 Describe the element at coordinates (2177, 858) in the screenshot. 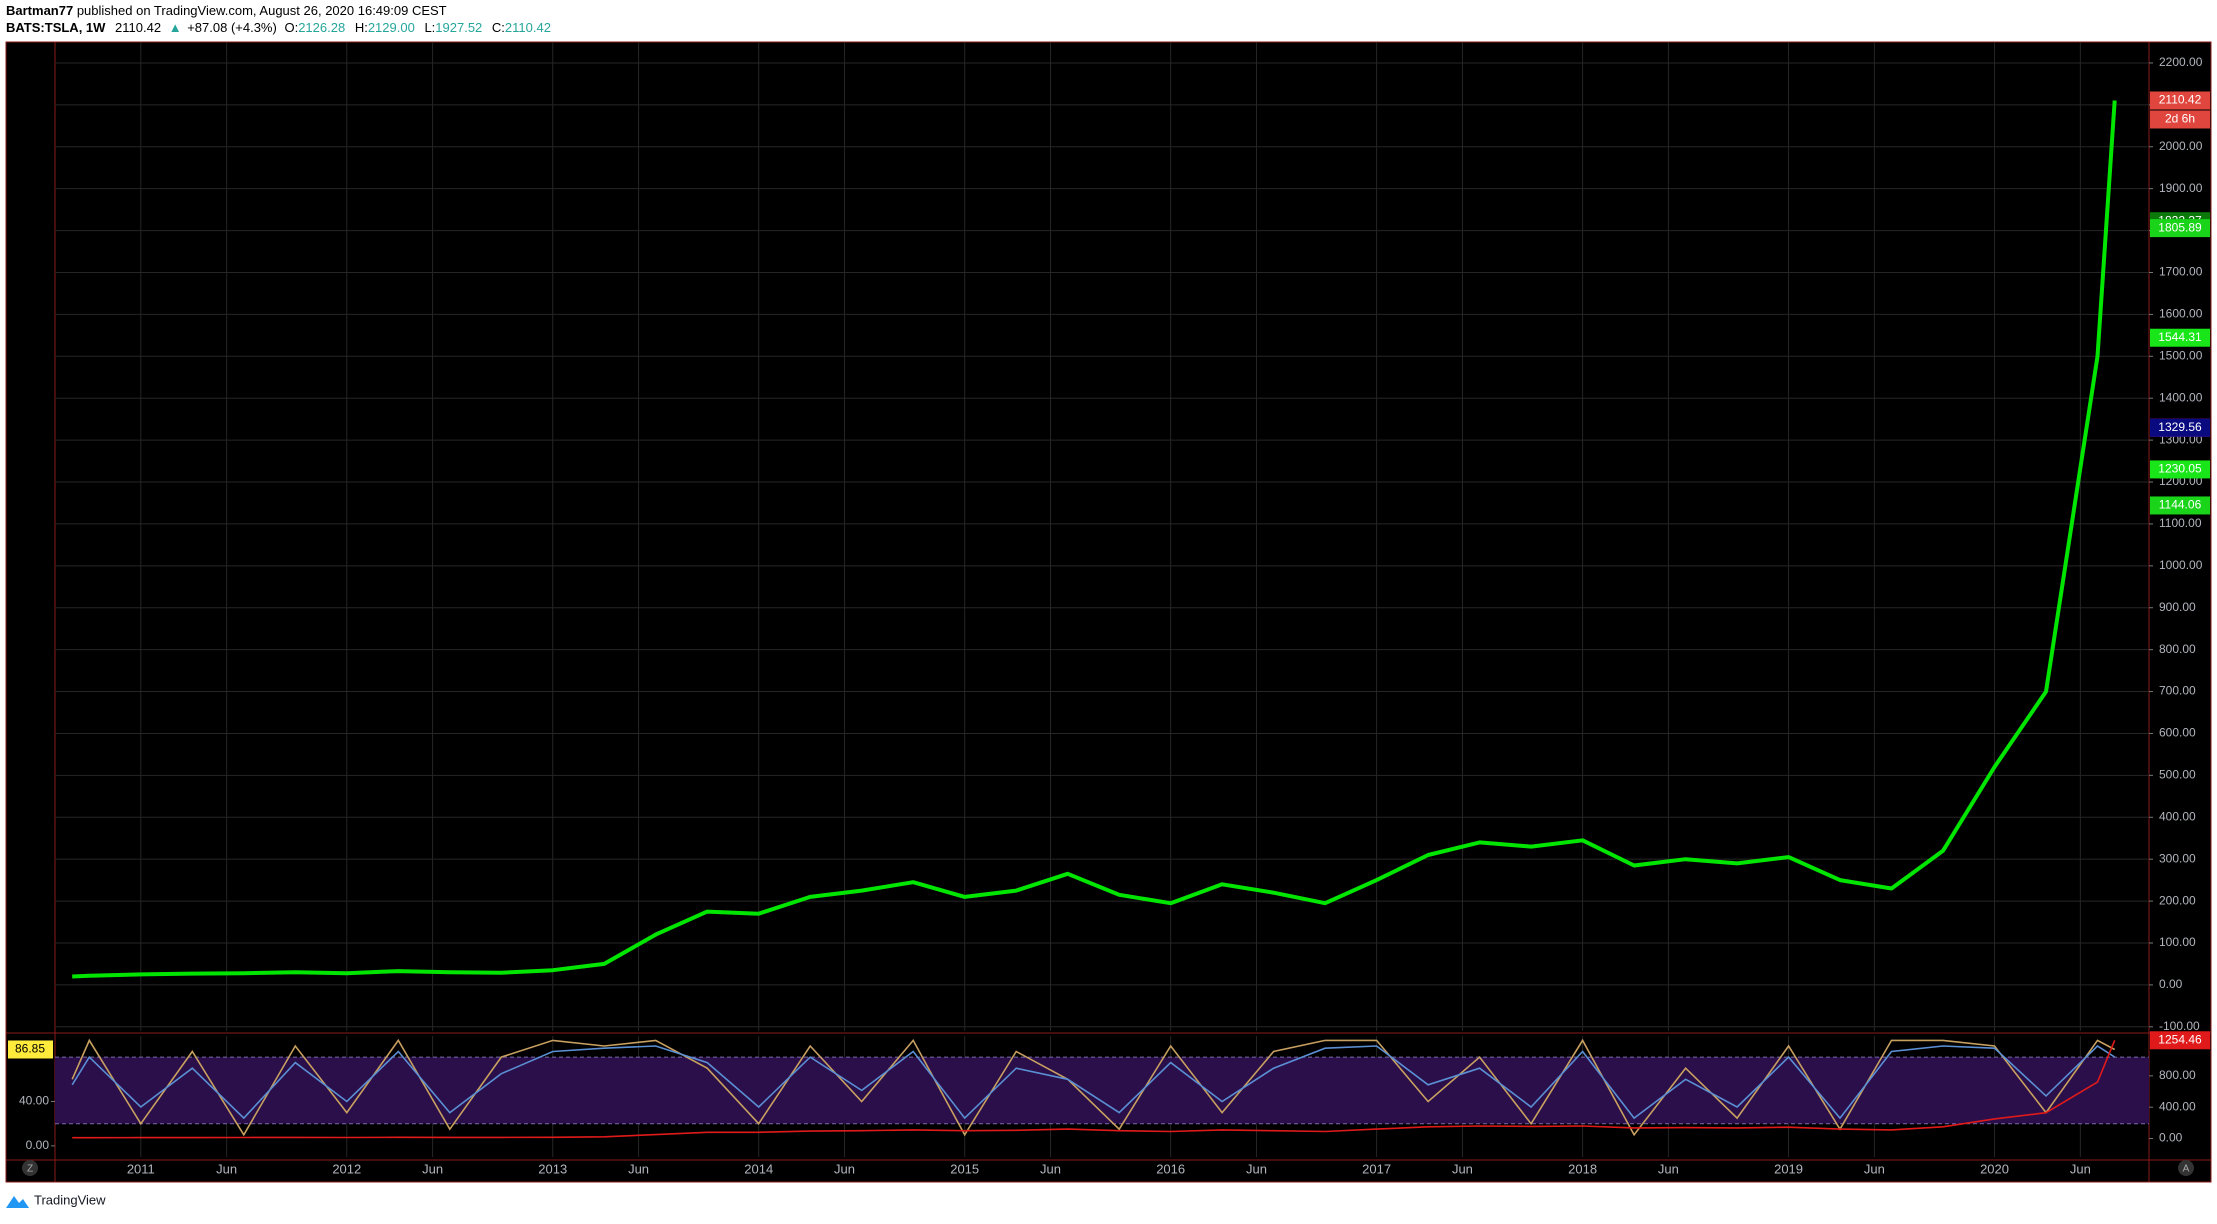

I see `y-tick-label: 300.00` at that location.